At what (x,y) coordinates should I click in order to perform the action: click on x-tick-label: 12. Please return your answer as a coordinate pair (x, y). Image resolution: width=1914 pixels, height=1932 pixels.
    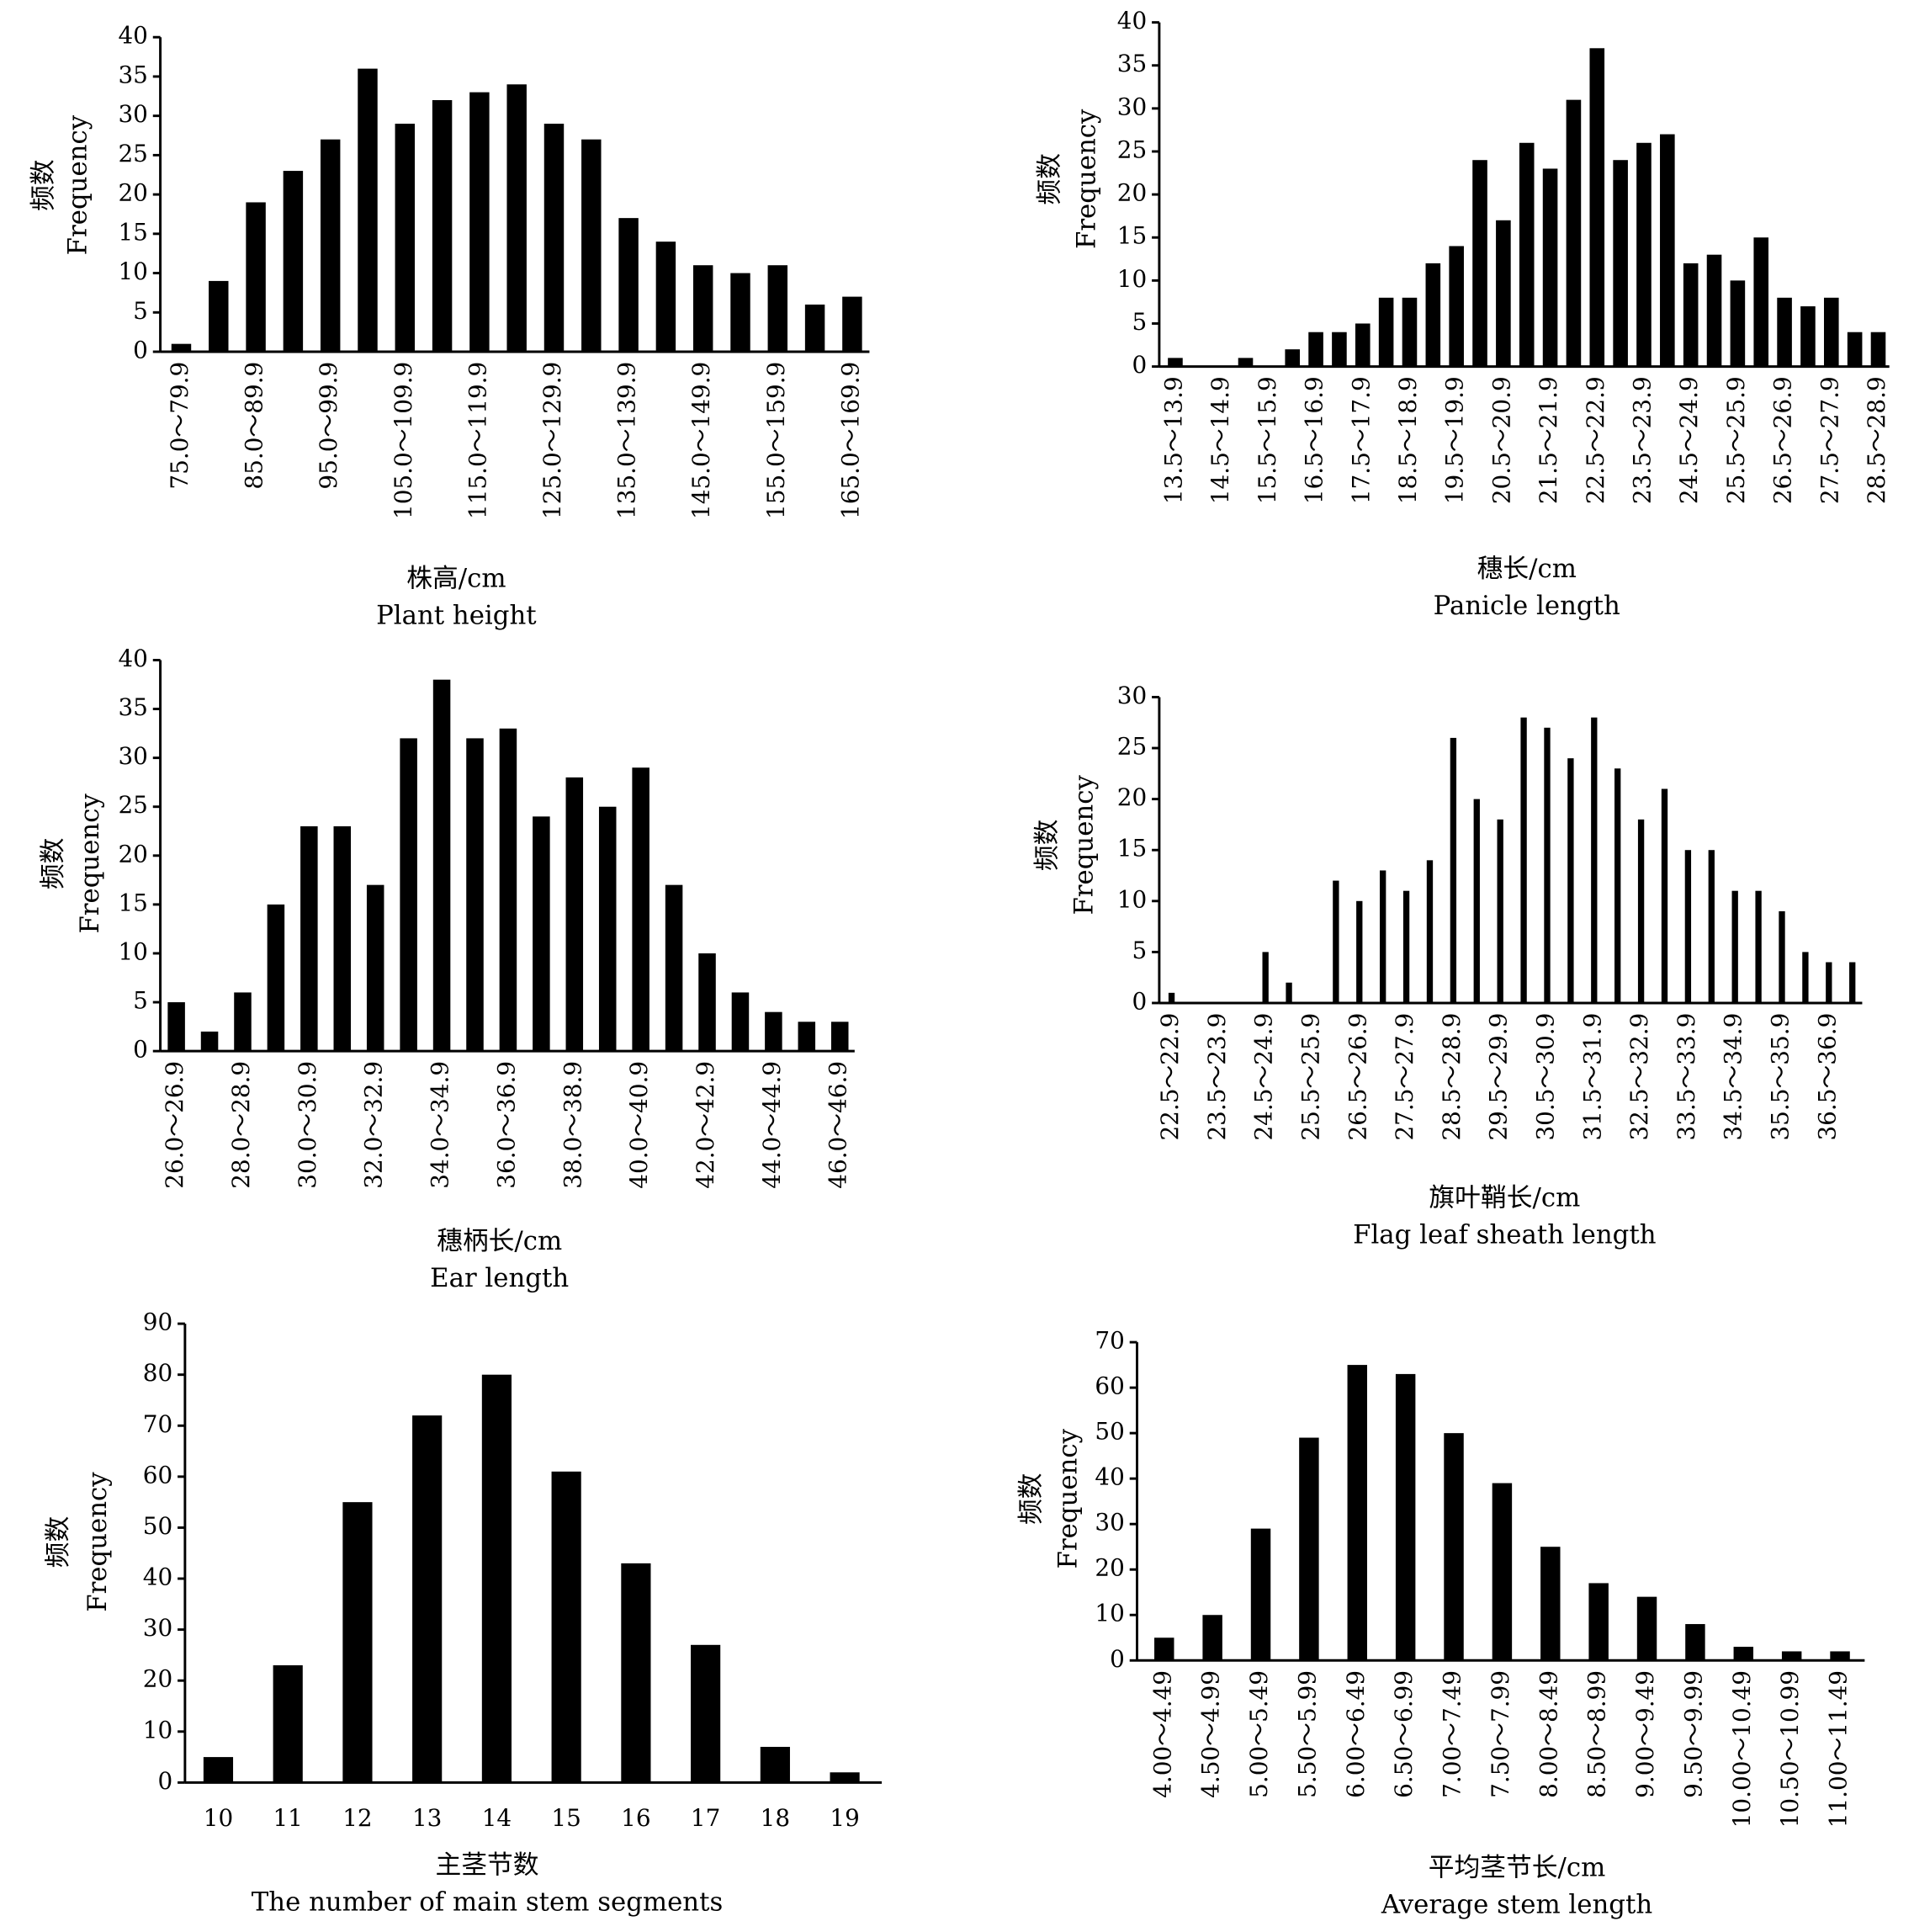
    Looking at the image, I should click on (357, 1818).